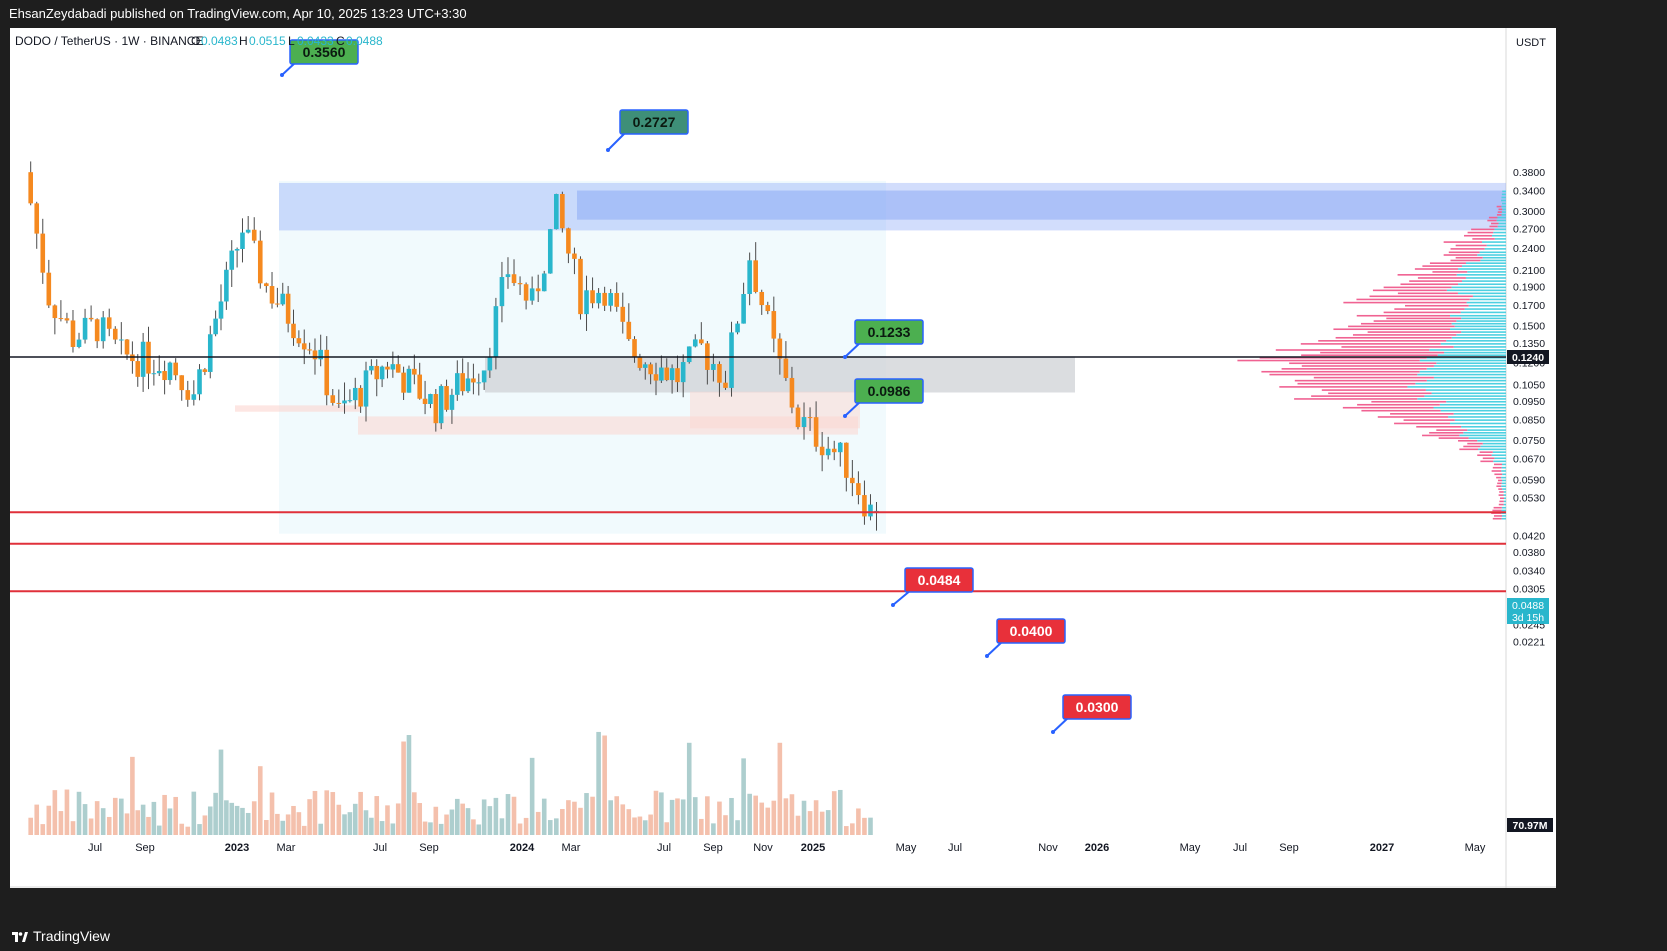  I want to click on price-axis, so click(1531, 458).